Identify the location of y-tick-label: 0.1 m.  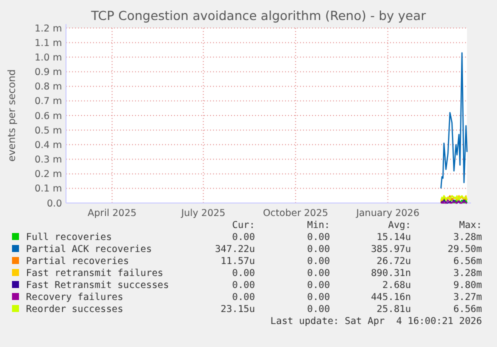
(48, 189).